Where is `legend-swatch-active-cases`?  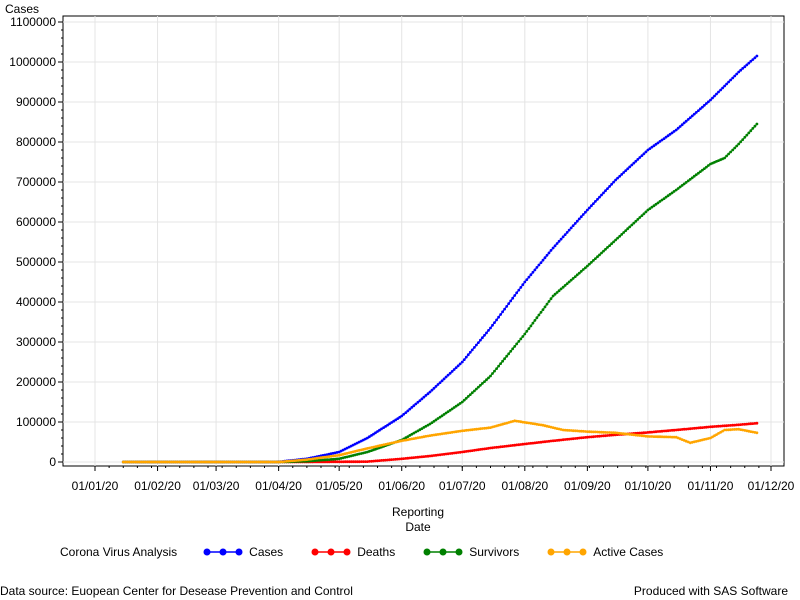
legend-swatch-active-cases is located at coordinates (567, 552).